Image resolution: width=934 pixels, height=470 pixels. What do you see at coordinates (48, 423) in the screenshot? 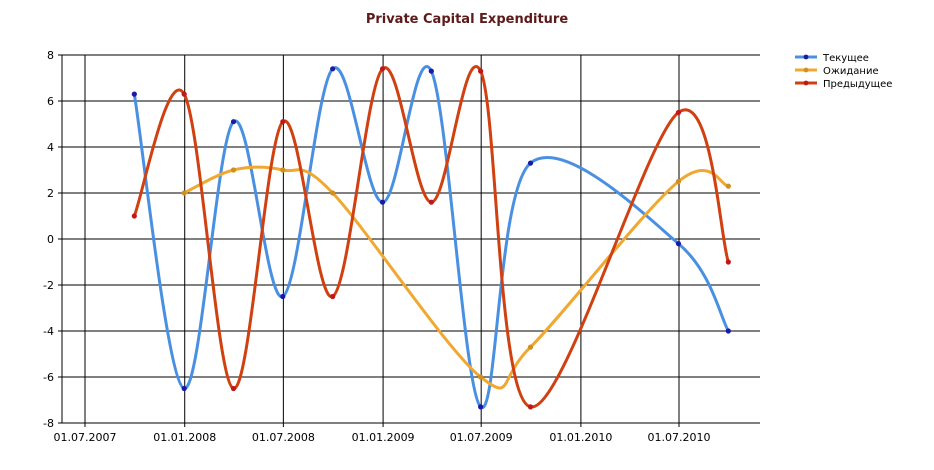
I see `y-tick-label: -8` at bounding box center [48, 423].